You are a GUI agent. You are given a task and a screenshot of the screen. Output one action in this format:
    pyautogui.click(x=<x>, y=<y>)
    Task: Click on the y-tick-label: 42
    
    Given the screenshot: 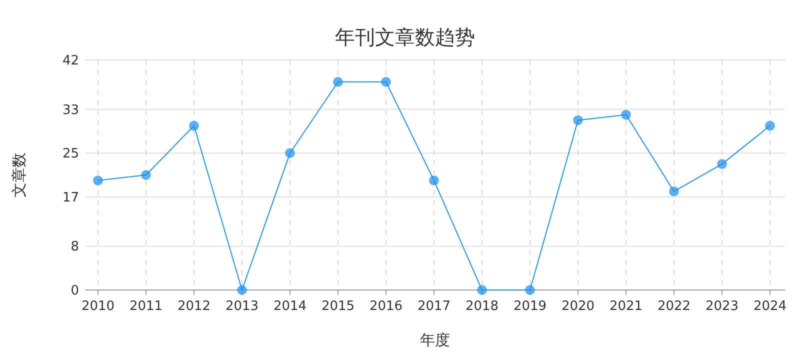 What is the action you would take?
    pyautogui.click(x=70, y=61)
    